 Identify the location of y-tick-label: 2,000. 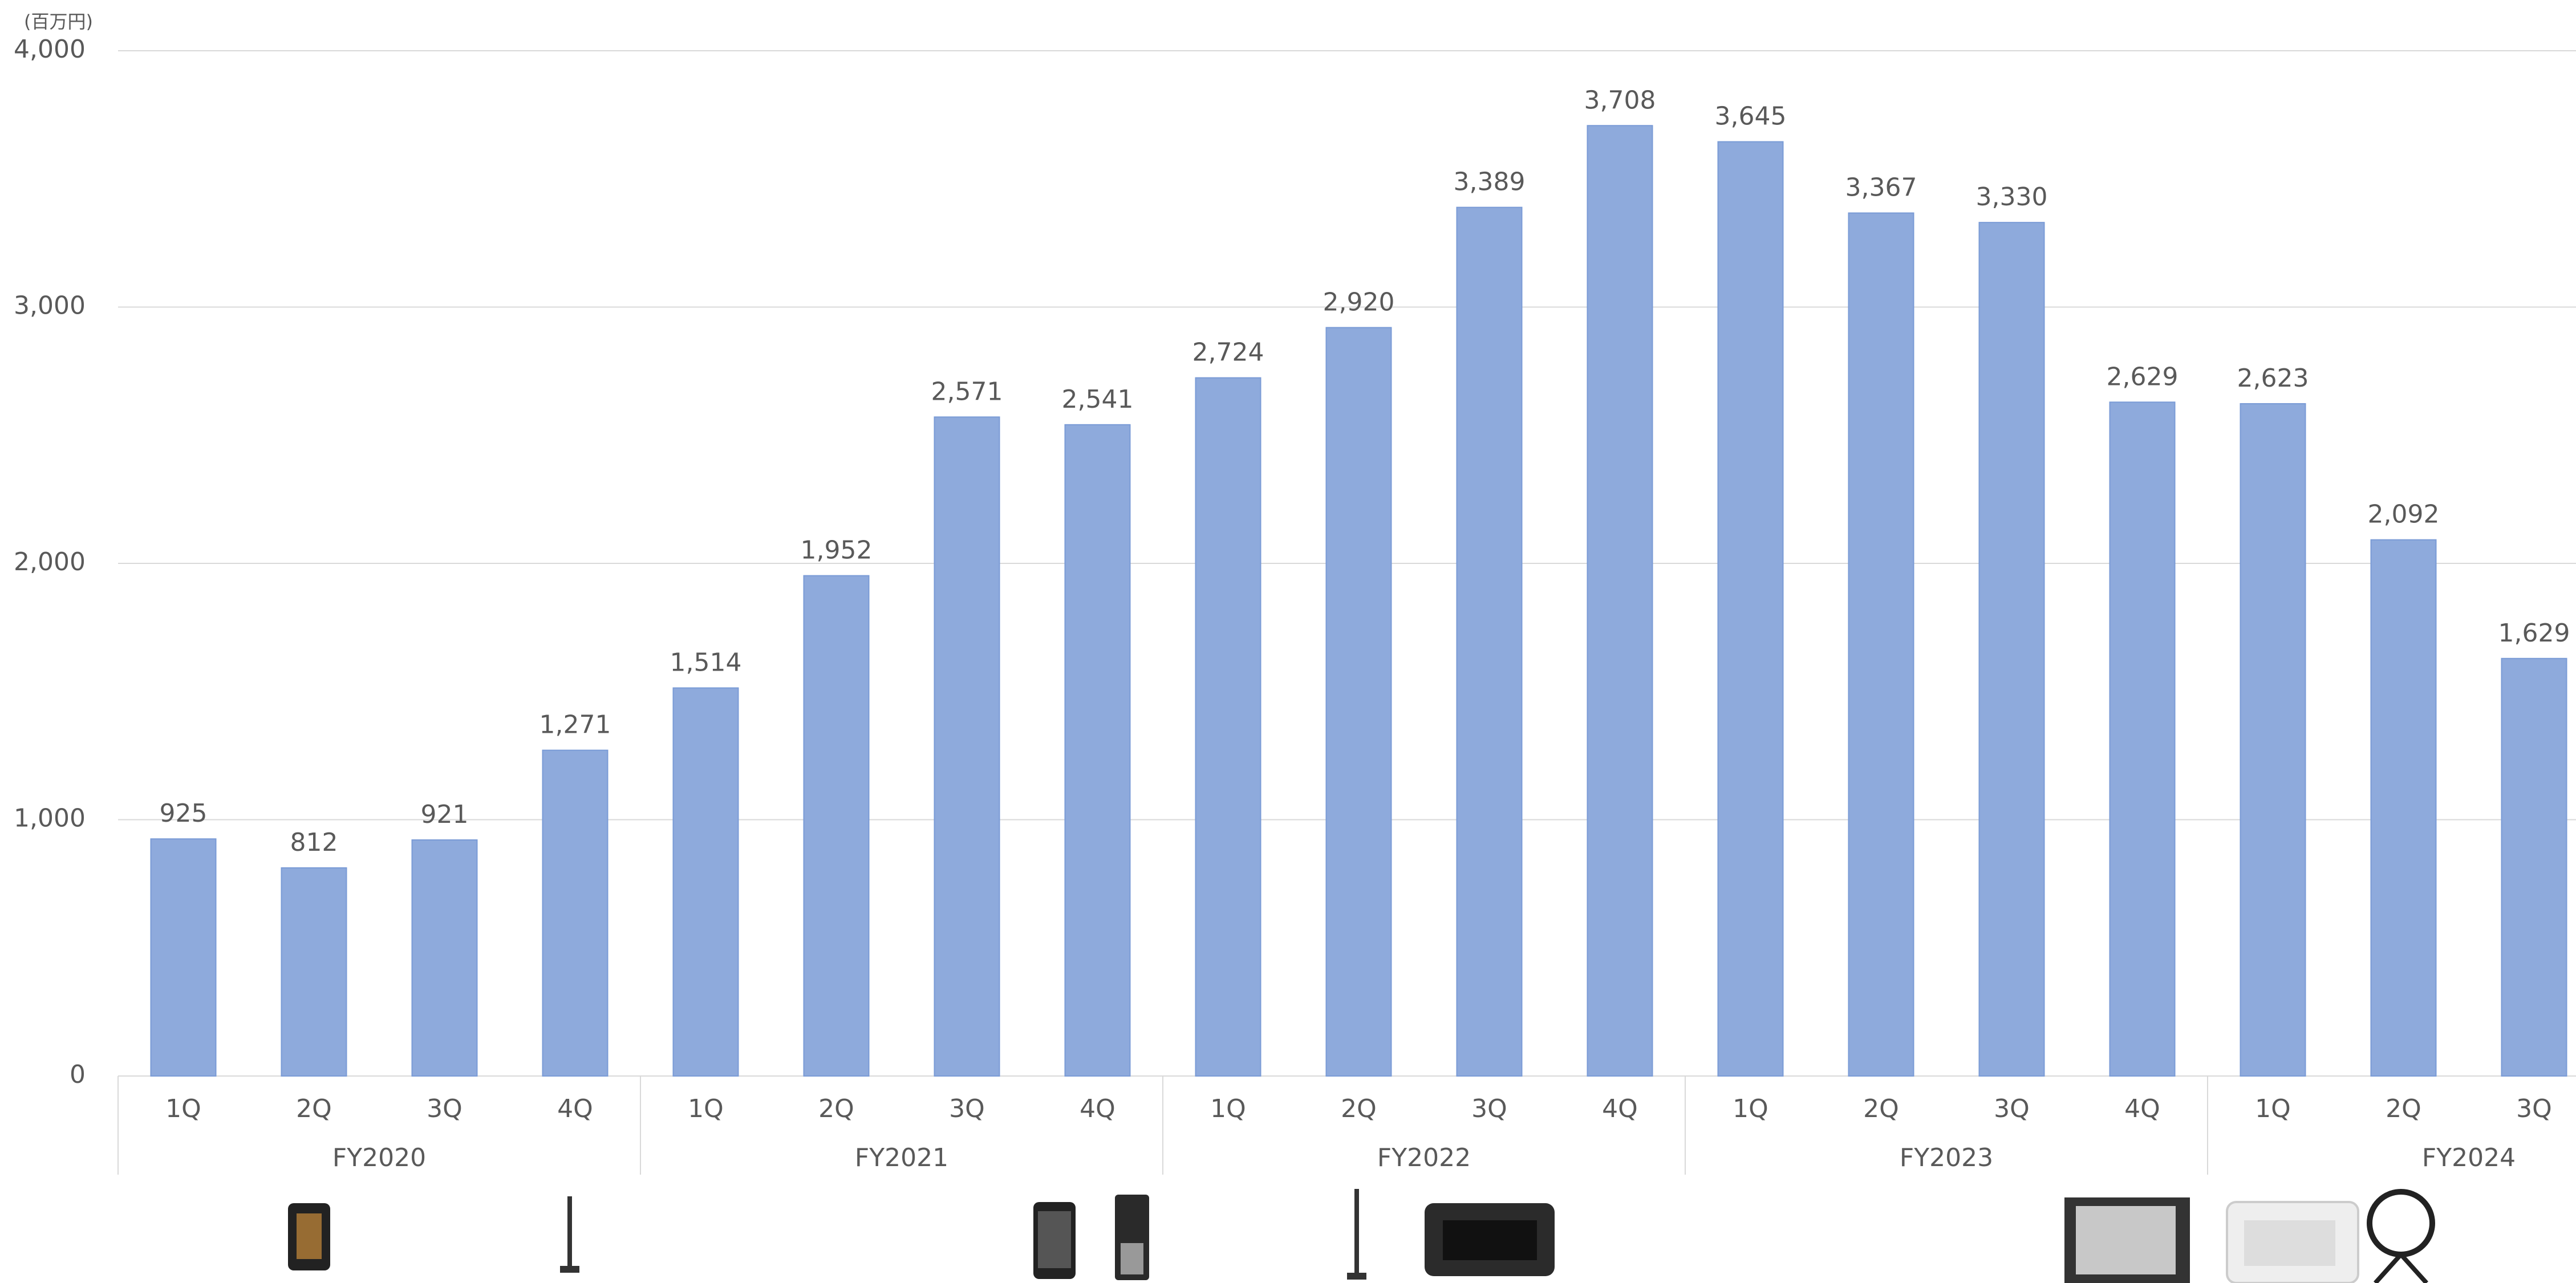
(50, 561).